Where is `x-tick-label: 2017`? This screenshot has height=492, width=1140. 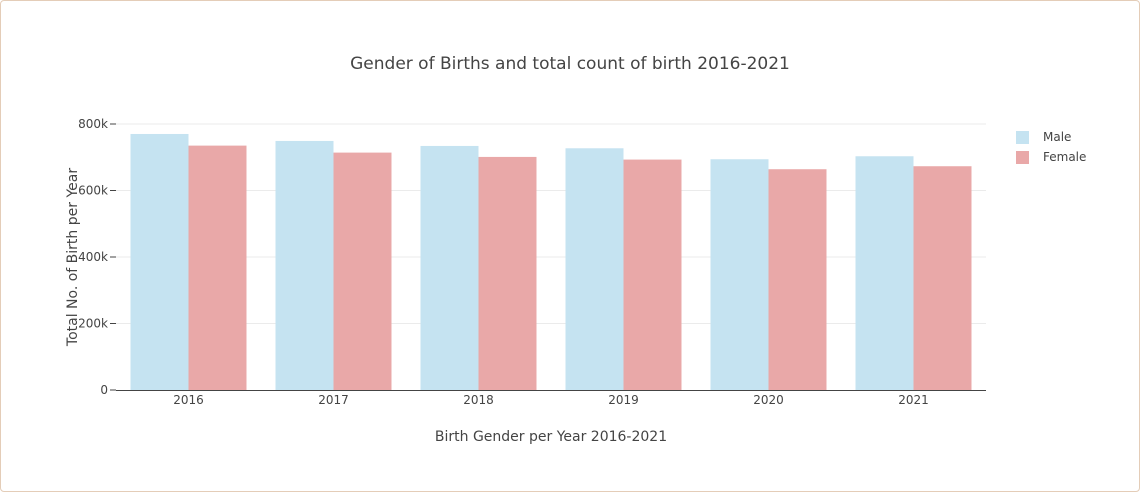 x-tick-label: 2017 is located at coordinates (333, 400).